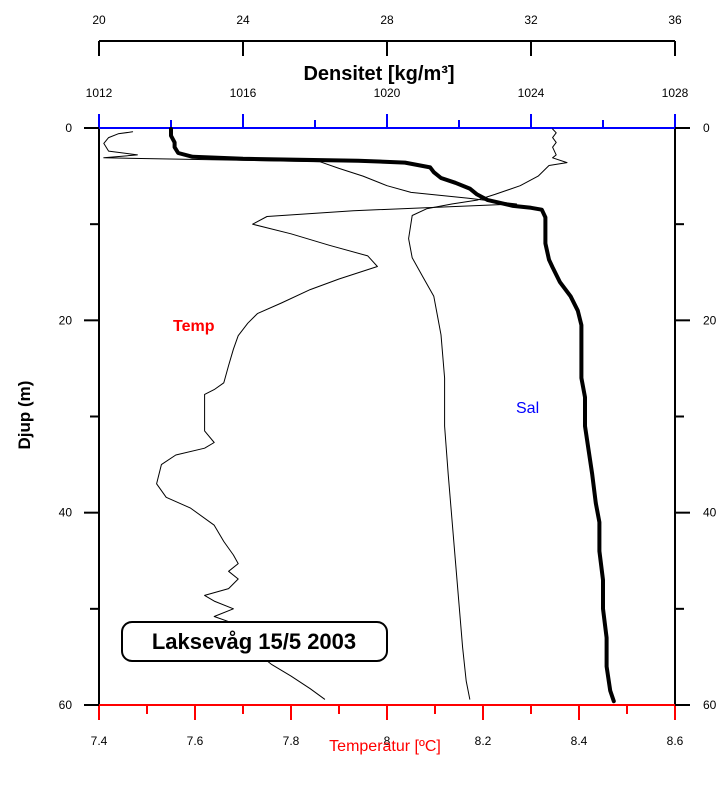 Image resolution: width=725 pixels, height=787 pixels. I want to click on temperature-tick-label: 7.6, so click(195, 741).